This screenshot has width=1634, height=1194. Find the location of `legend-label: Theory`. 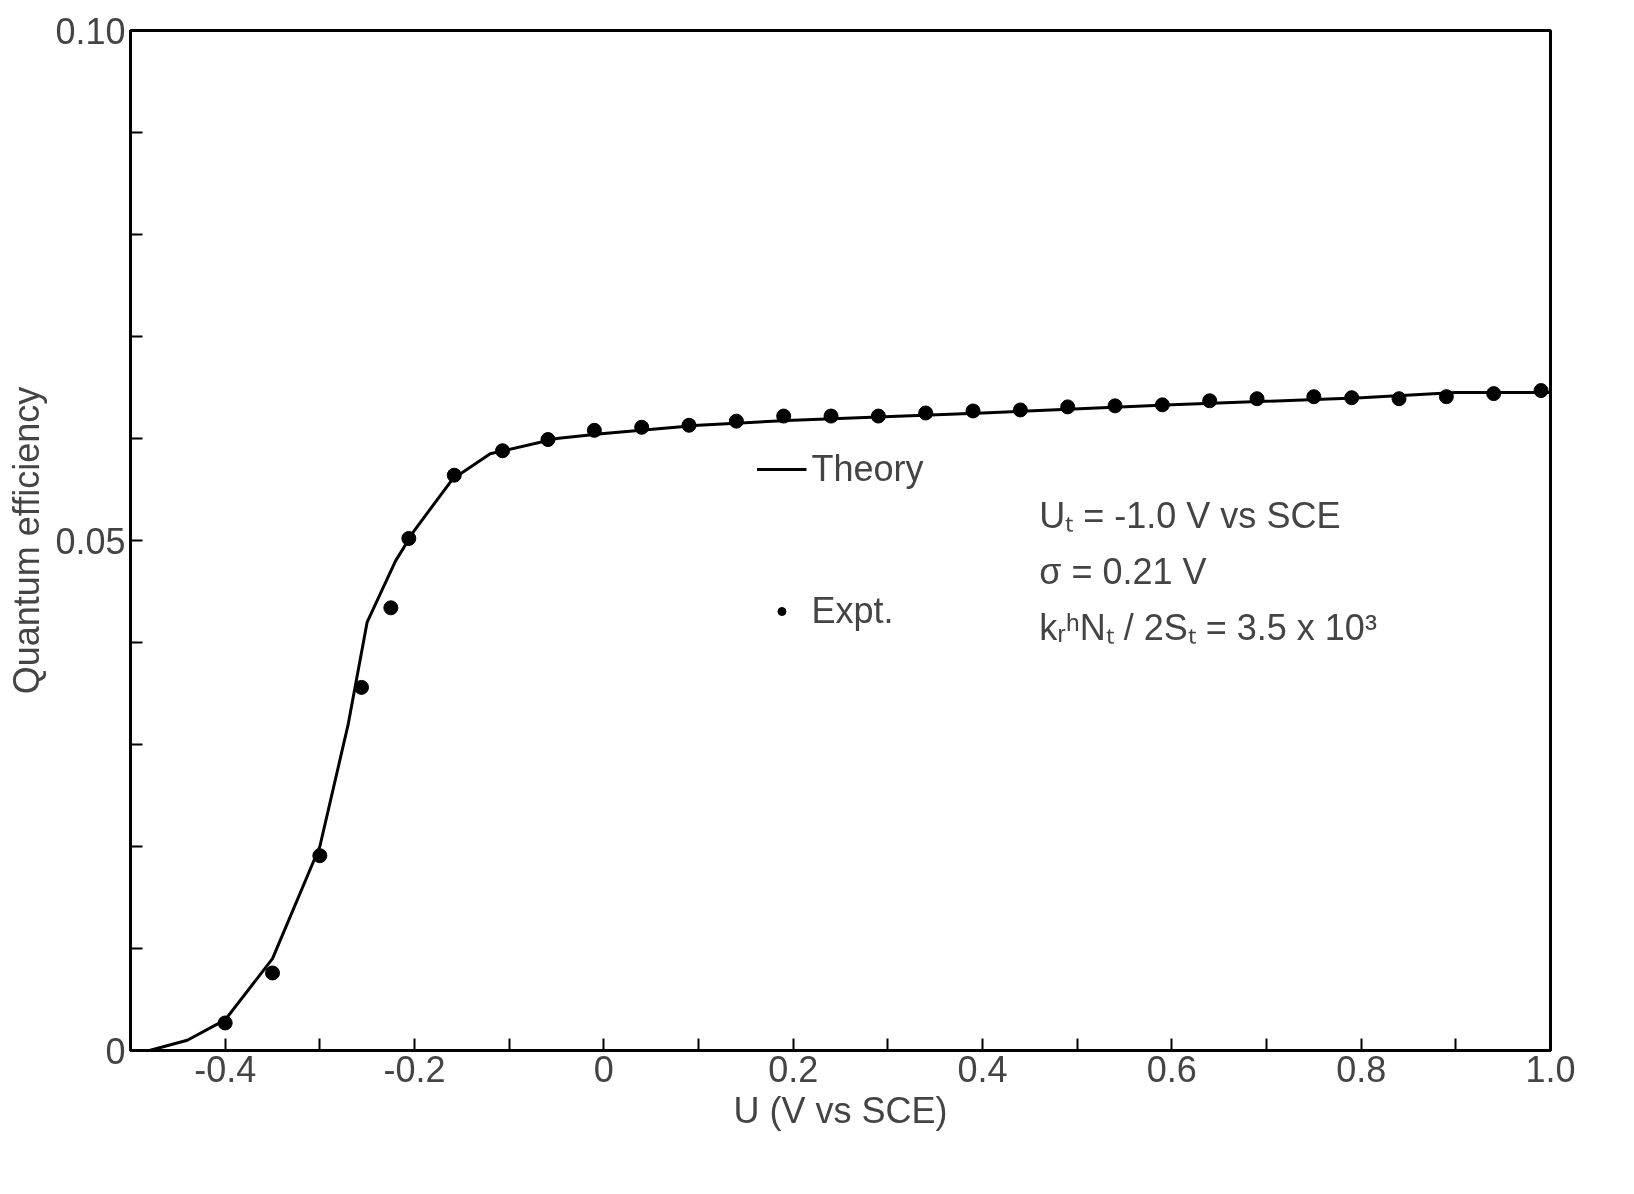

legend-label: Theory is located at coordinates (867, 469).